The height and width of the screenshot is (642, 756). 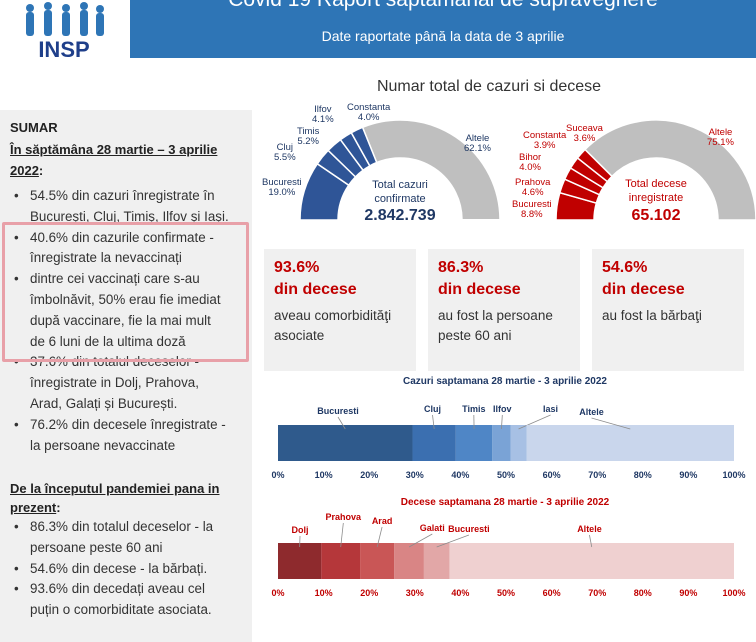 What do you see at coordinates (656, 215) in the screenshot?
I see `deaths-total: 65.102` at bounding box center [656, 215].